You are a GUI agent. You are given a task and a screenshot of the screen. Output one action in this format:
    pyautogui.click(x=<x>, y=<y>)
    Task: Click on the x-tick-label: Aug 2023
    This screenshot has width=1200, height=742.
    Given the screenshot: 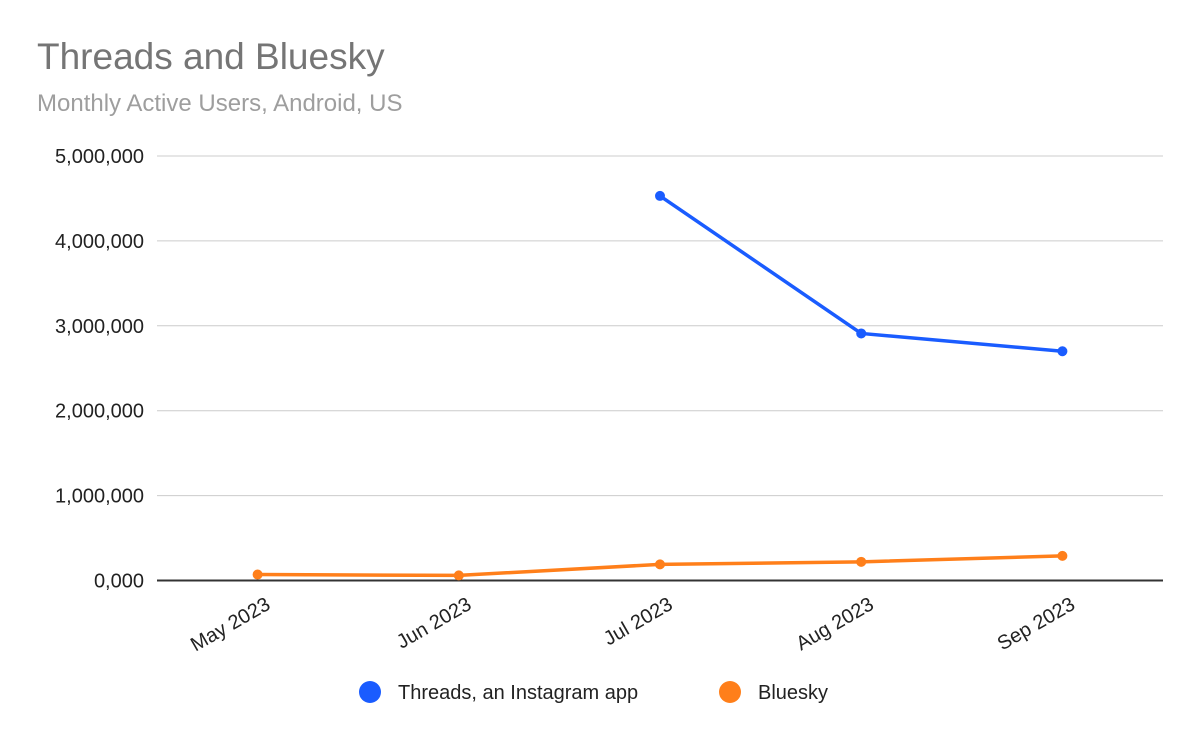 What is the action you would take?
    pyautogui.click(x=835, y=624)
    